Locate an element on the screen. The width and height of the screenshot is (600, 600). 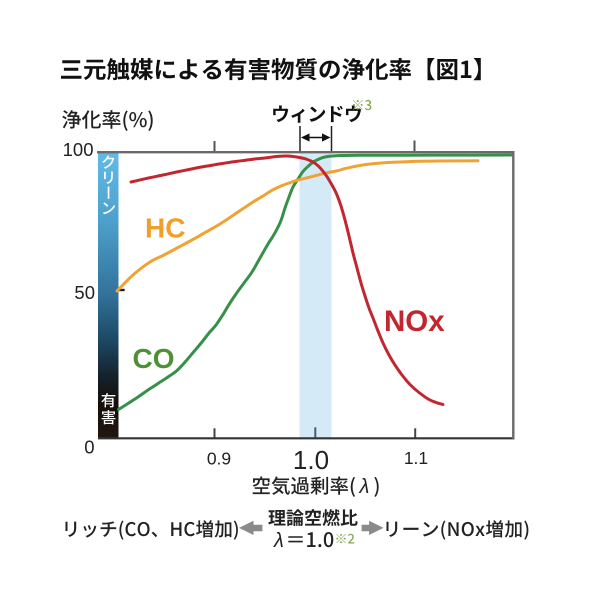
svg-text: HC is located at coordinates (165, 228).